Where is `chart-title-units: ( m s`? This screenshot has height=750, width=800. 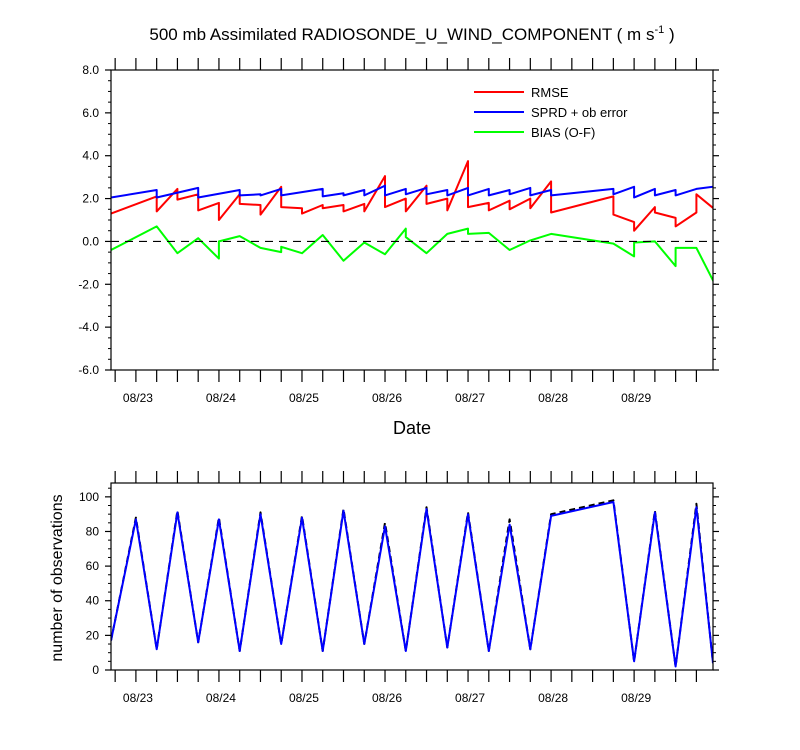 chart-title-units: ( m s is located at coordinates (636, 34).